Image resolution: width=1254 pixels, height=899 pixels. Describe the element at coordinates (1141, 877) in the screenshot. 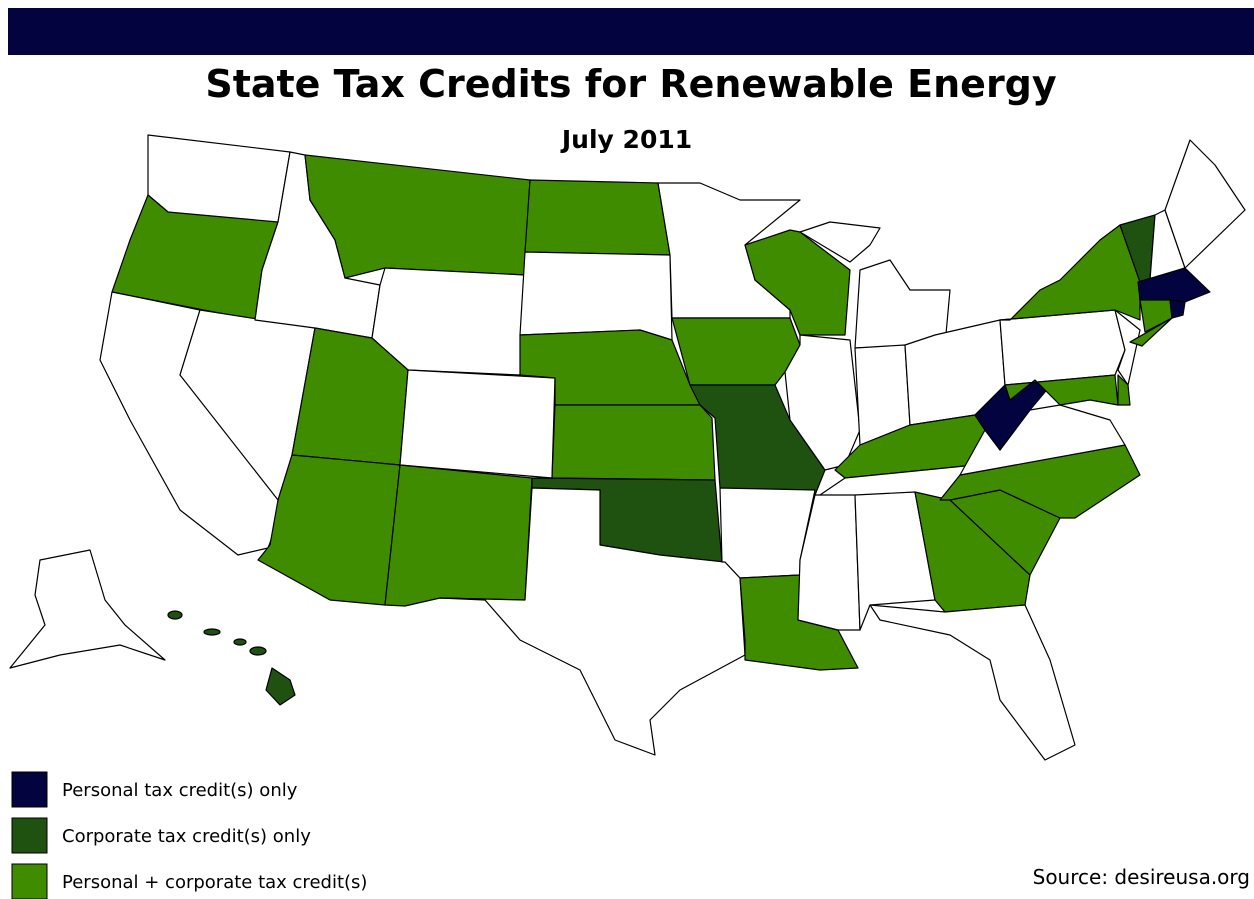

I see `source-note: Source: desireusa.org` at that location.